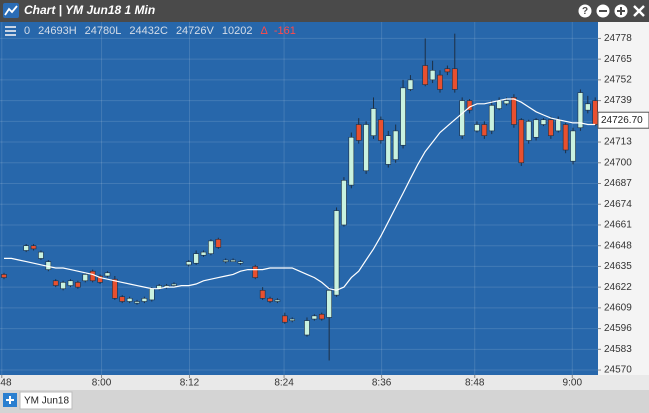 The image size is (649, 413). I want to click on zoom-out-button, so click(603, 11).